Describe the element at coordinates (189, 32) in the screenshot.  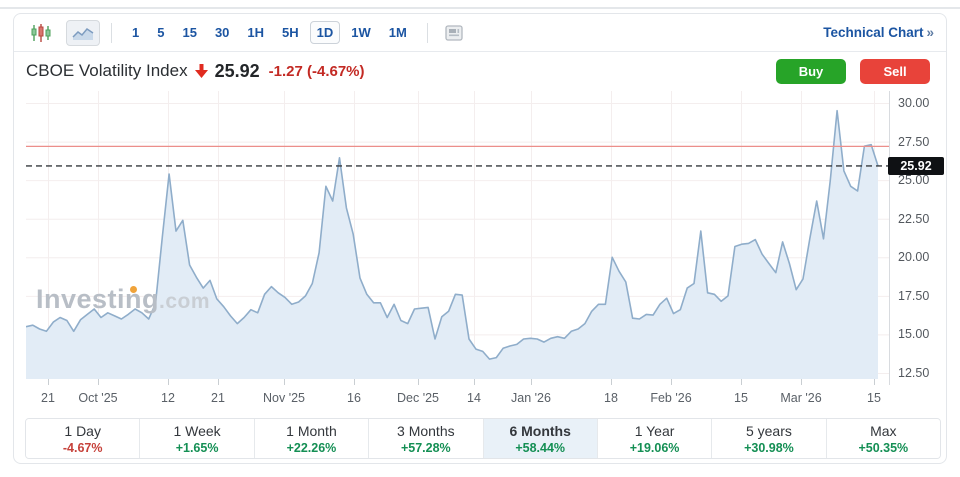
I see `interval-15: 15` at that location.